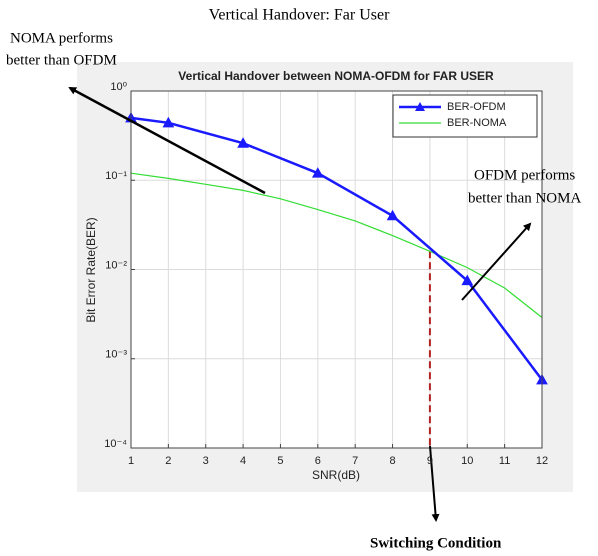 Image resolution: width=598 pixels, height=556 pixels. What do you see at coordinates (280, 461) in the screenshot?
I see `x-tick-label: 5` at bounding box center [280, 461].